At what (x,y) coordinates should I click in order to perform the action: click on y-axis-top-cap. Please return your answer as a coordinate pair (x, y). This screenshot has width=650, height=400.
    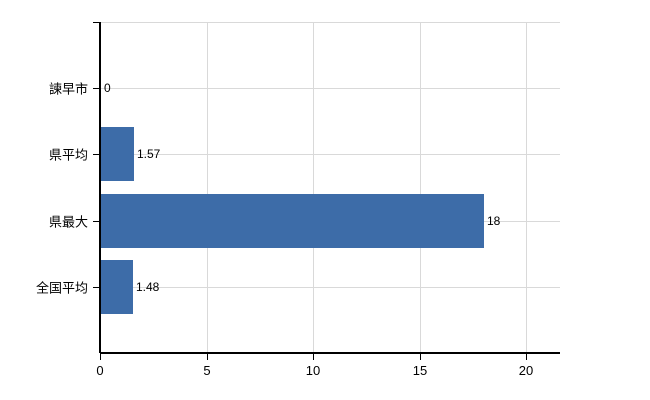
    Looking at the image, I should click on (96, 22).